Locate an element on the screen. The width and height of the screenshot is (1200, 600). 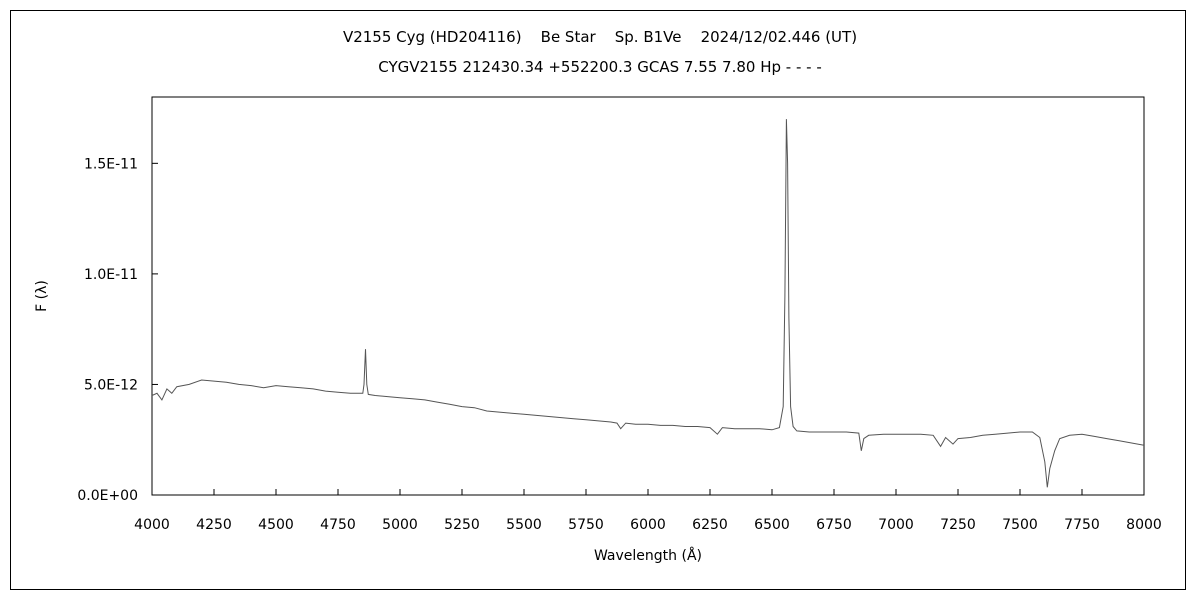
y-tick-label: 0.0E+00 is located at coordinates (107, 496).